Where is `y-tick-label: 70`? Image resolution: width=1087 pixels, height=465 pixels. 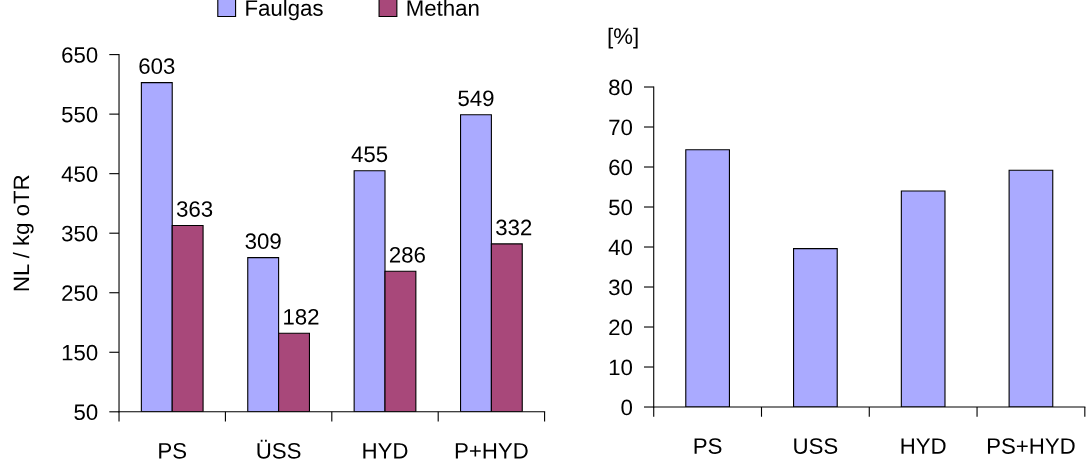 y-tick-label: 70 is located at coordinates (621, 127).